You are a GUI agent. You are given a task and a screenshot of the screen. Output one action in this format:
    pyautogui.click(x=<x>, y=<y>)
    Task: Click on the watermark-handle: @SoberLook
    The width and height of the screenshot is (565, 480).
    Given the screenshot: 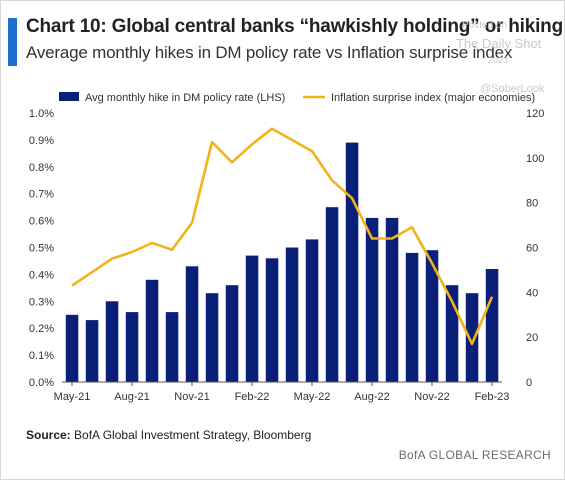 What is the action you would take?
    pyautogui.click(x=512, y=89)
    